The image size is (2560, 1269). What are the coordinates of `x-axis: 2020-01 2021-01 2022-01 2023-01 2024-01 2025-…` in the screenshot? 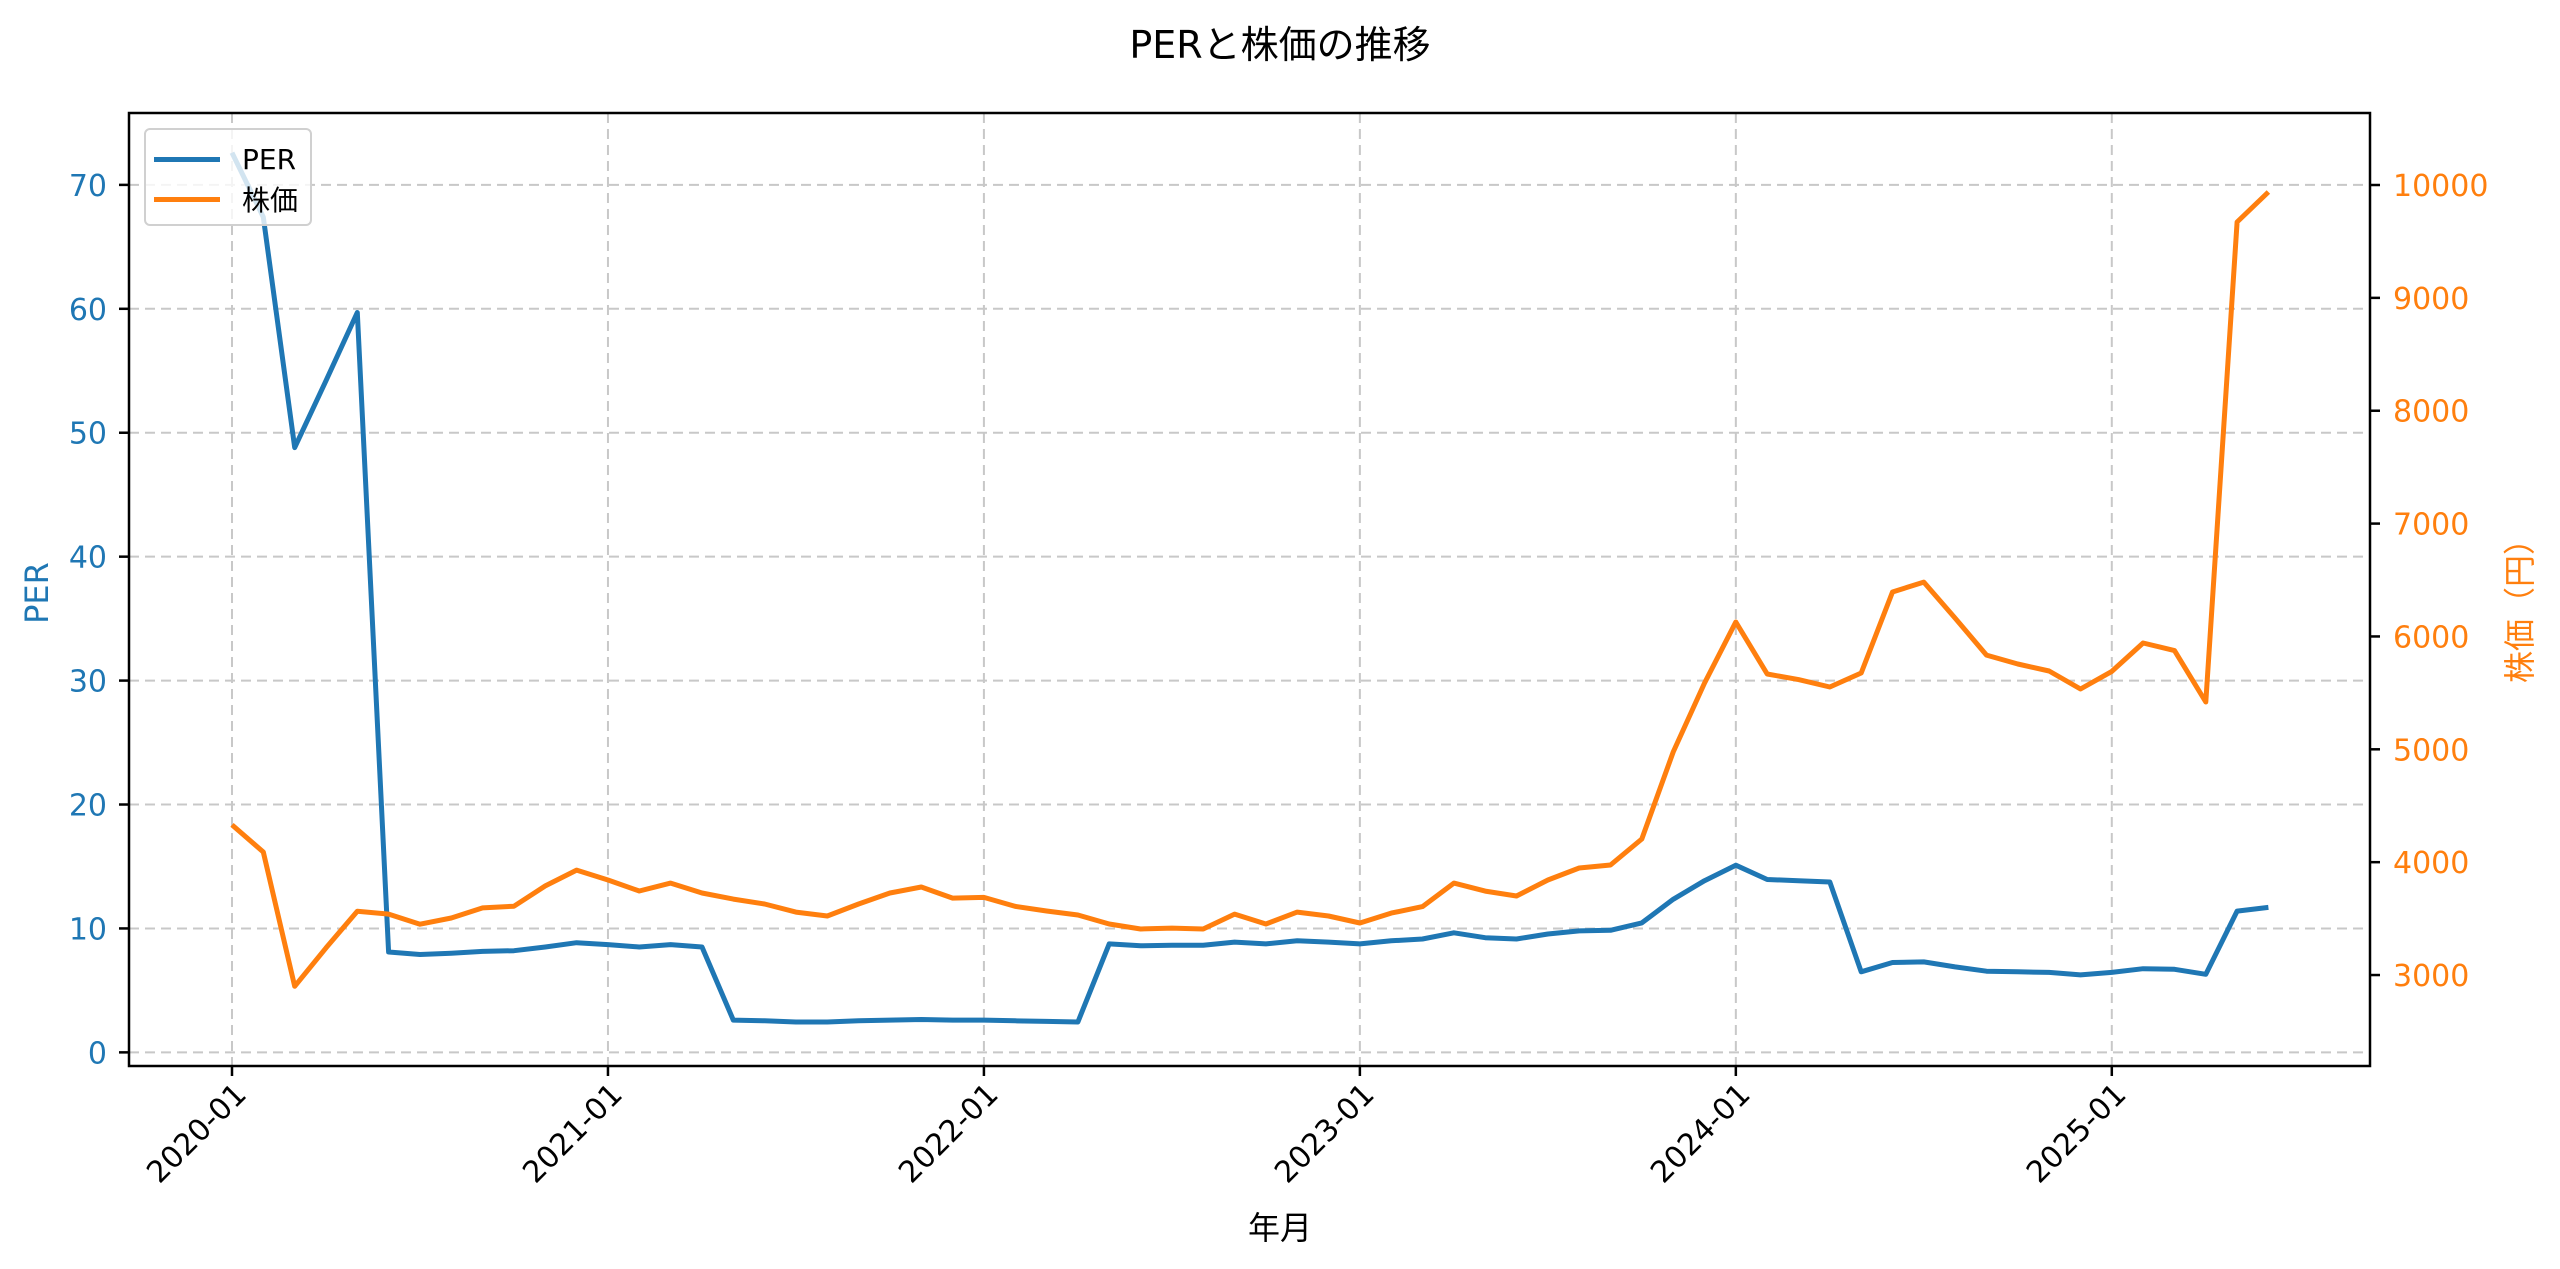 It's located at (1136, 1128).